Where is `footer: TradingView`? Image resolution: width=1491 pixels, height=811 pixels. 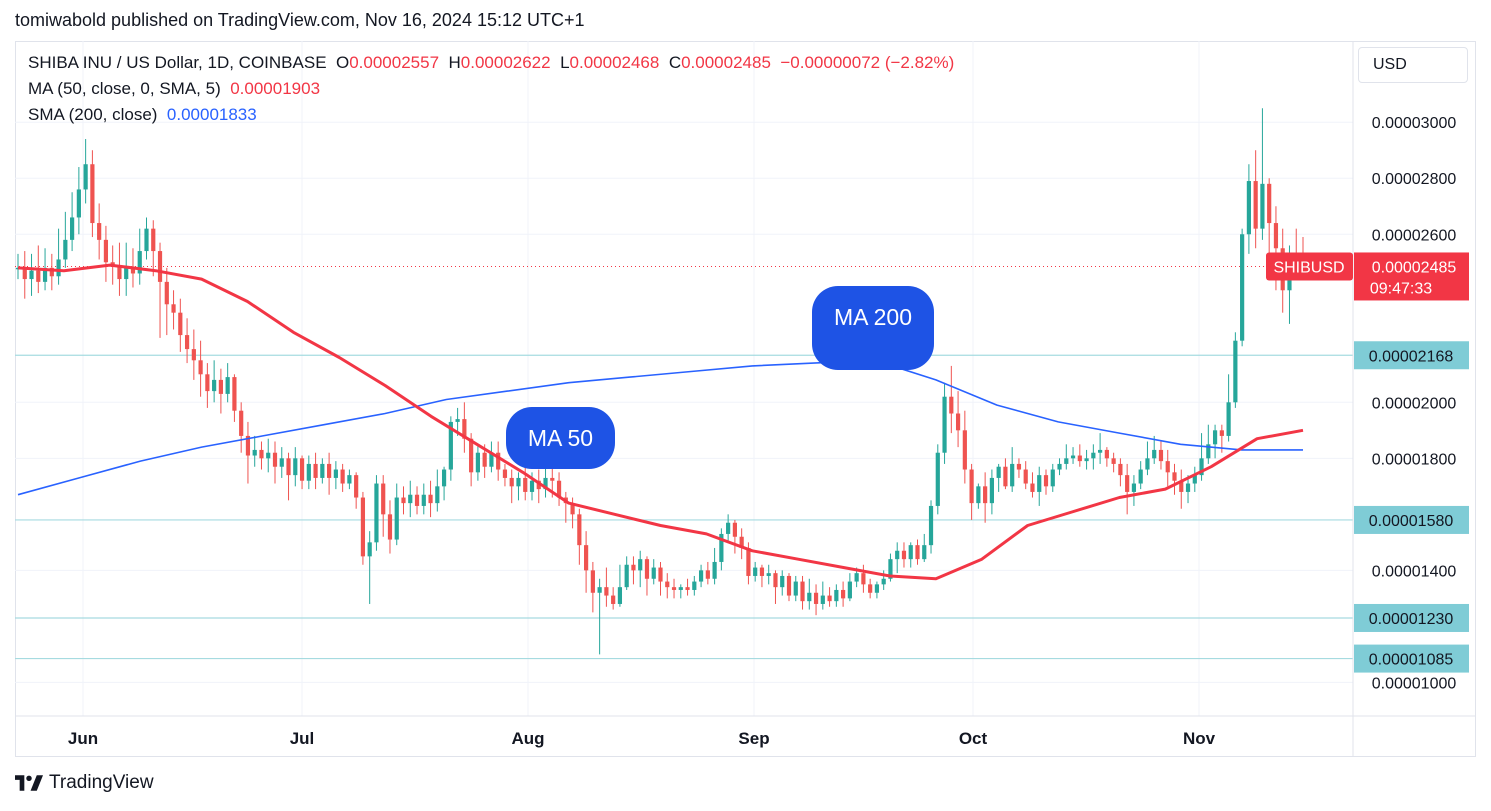
footer: TradingView is located at coordinates (84, 783).